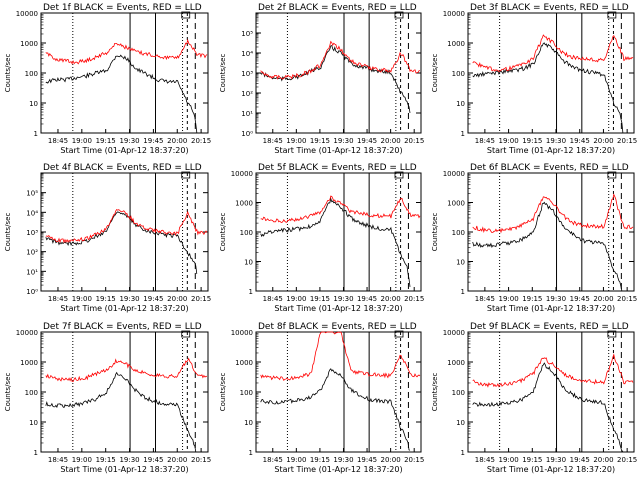  I want to click on panel-title: Det 8f BLACK = Events, RED = LLD, so click(337, 327).